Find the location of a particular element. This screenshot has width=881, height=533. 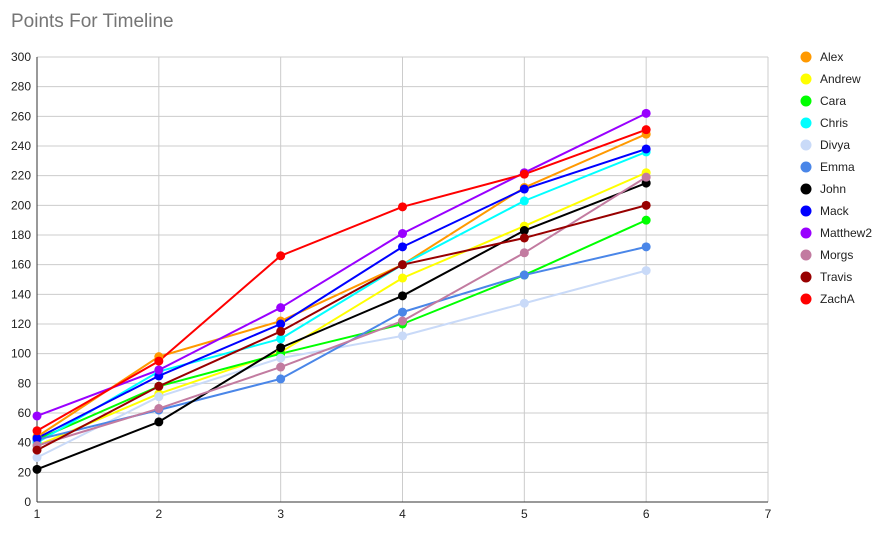

legend-item-emma: Emma is located at coordinates (827, 167).